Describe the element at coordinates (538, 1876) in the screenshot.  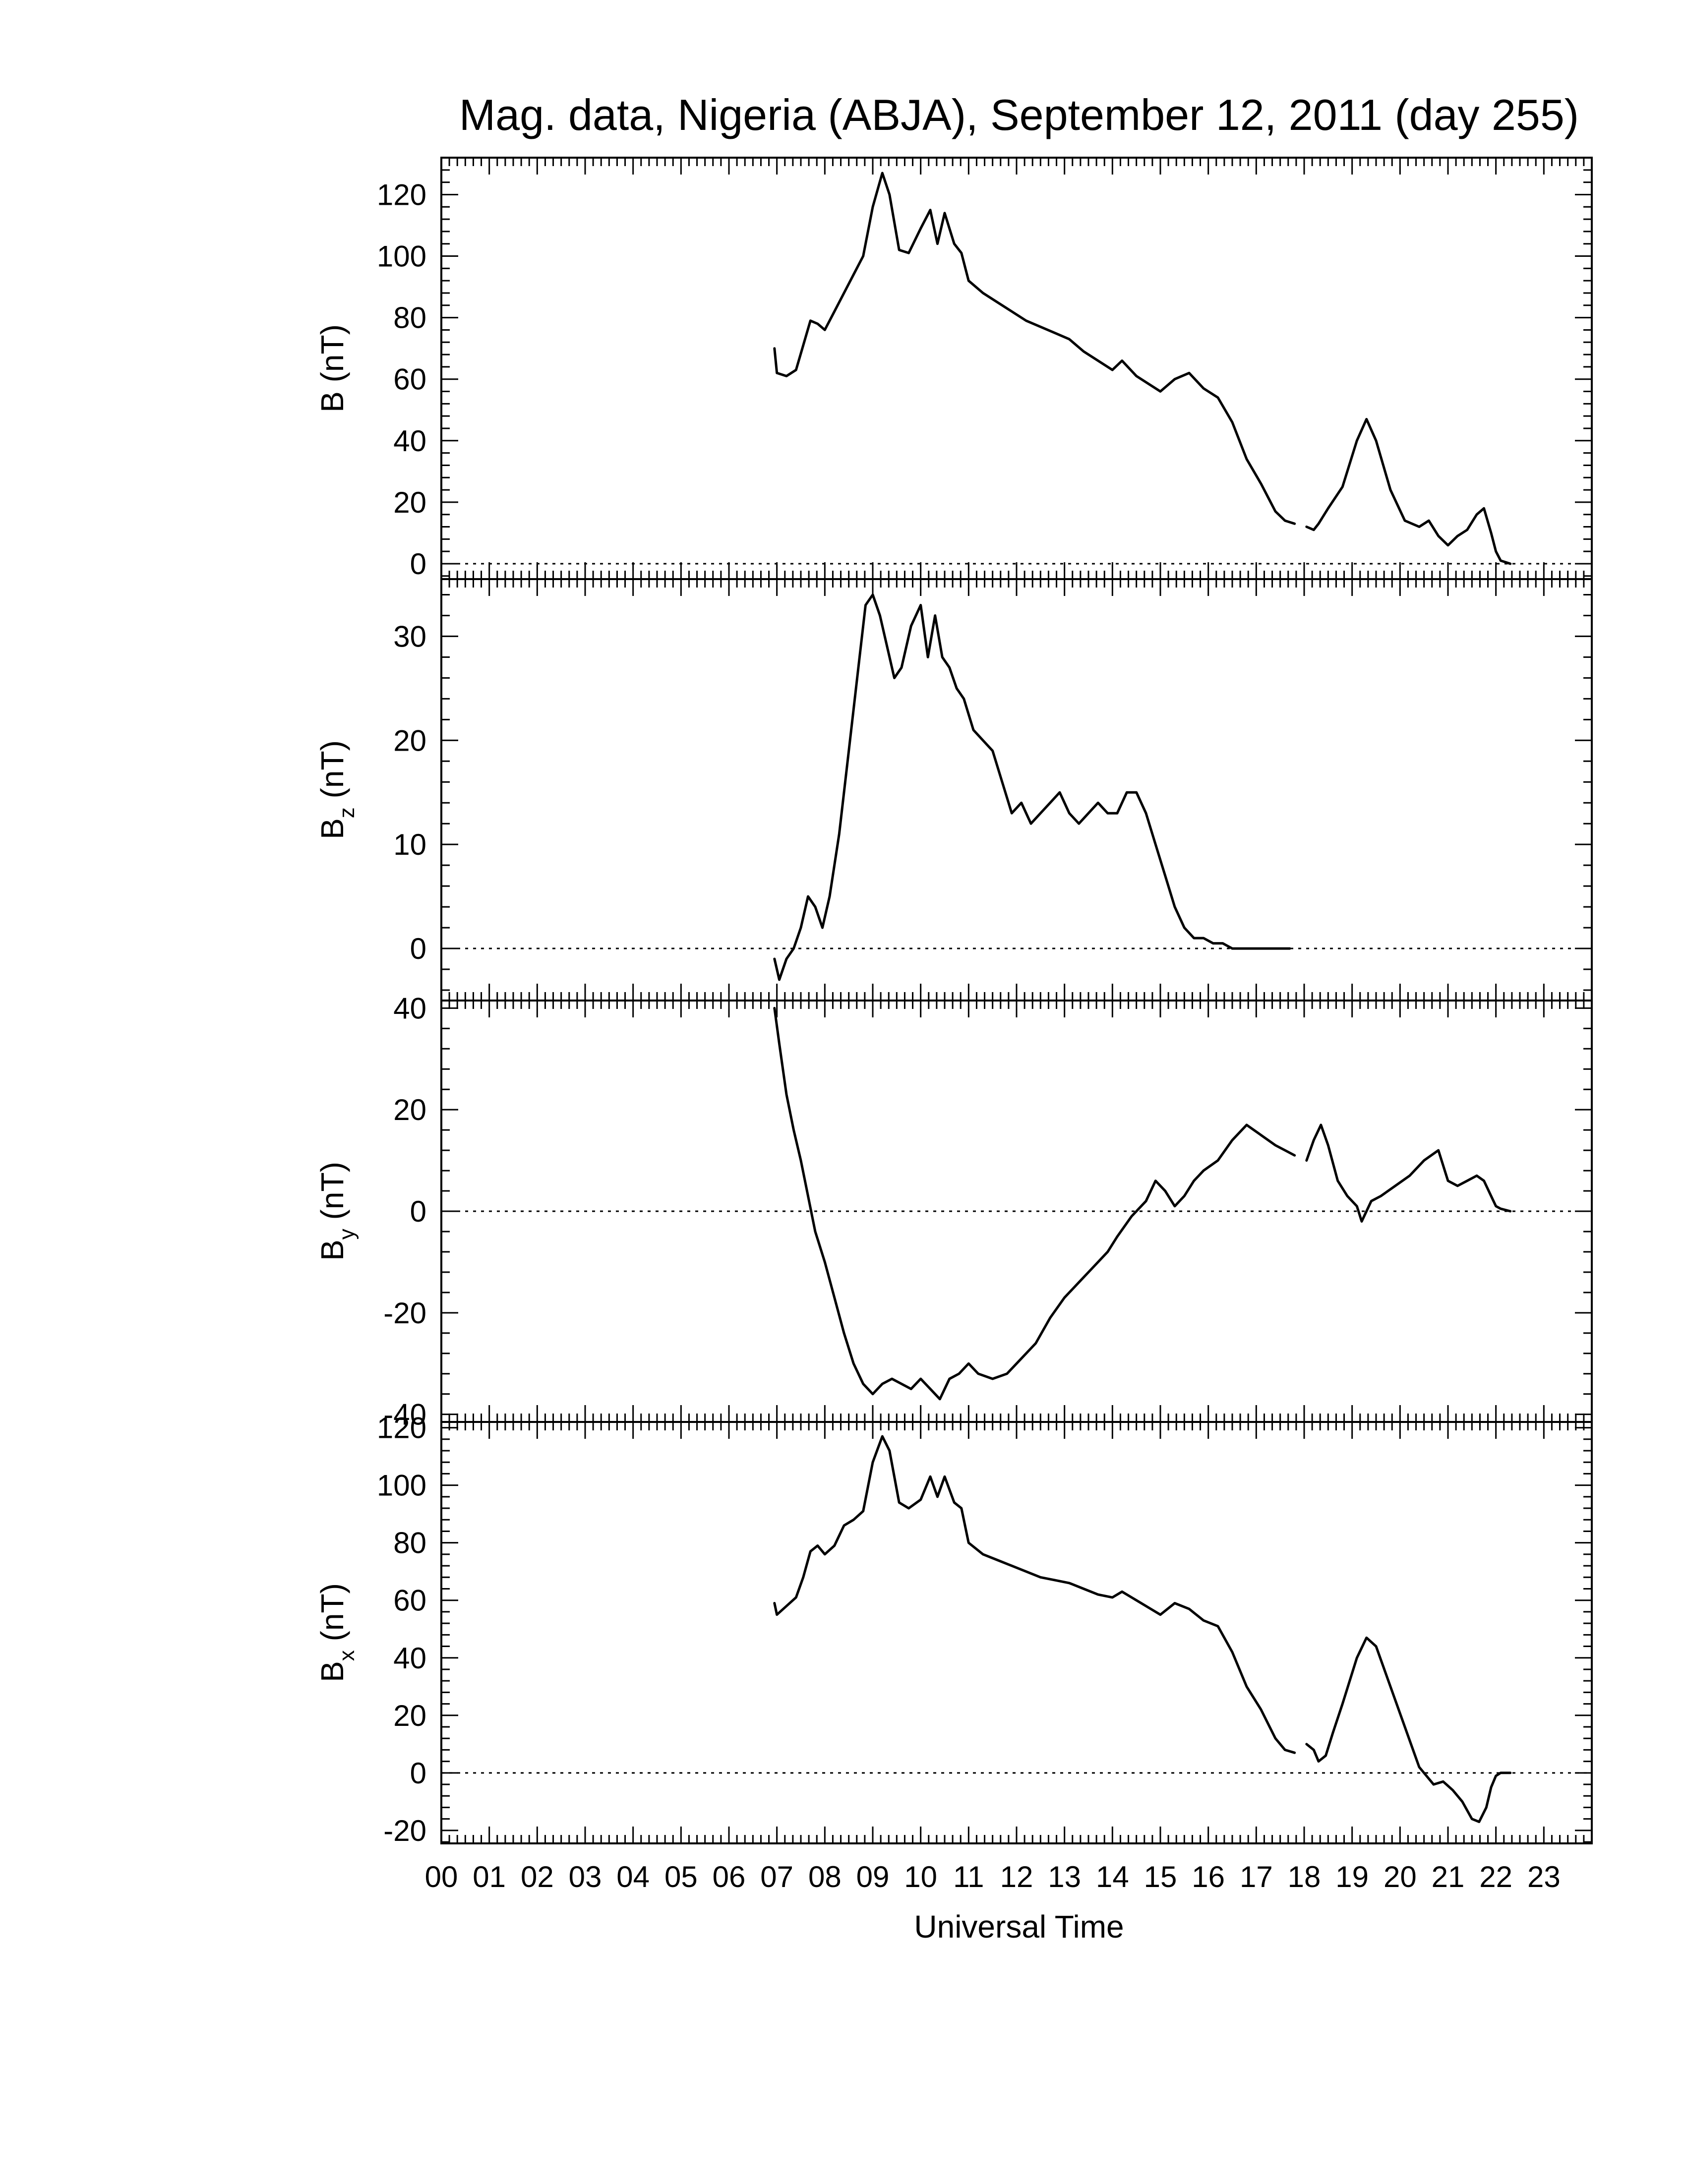
I see `x-tick-label: 02` at that location.